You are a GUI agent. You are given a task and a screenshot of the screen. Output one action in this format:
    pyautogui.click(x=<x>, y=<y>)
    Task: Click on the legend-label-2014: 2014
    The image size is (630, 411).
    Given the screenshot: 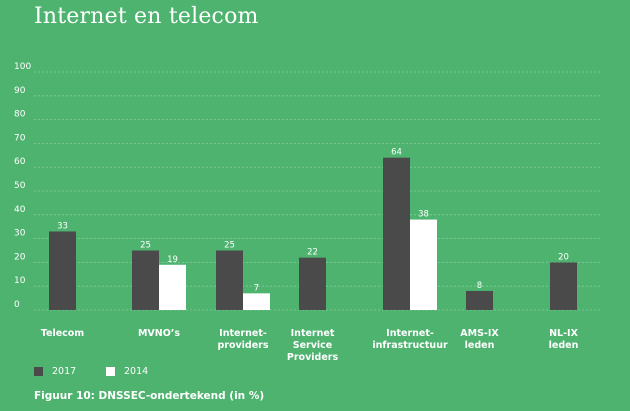 What is the action you would take?
    pyautogui.click(x=136, y=371)
    